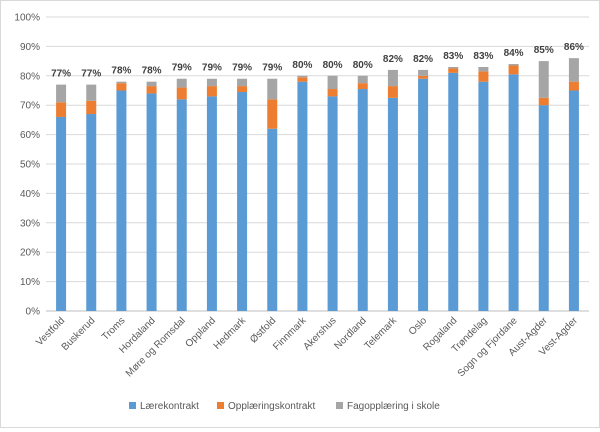 This screenshot has width=600, height=432. Describe the element at coordinates (418, 326) in the screenshot. I see `x-tick-label: Oslo` at that location.